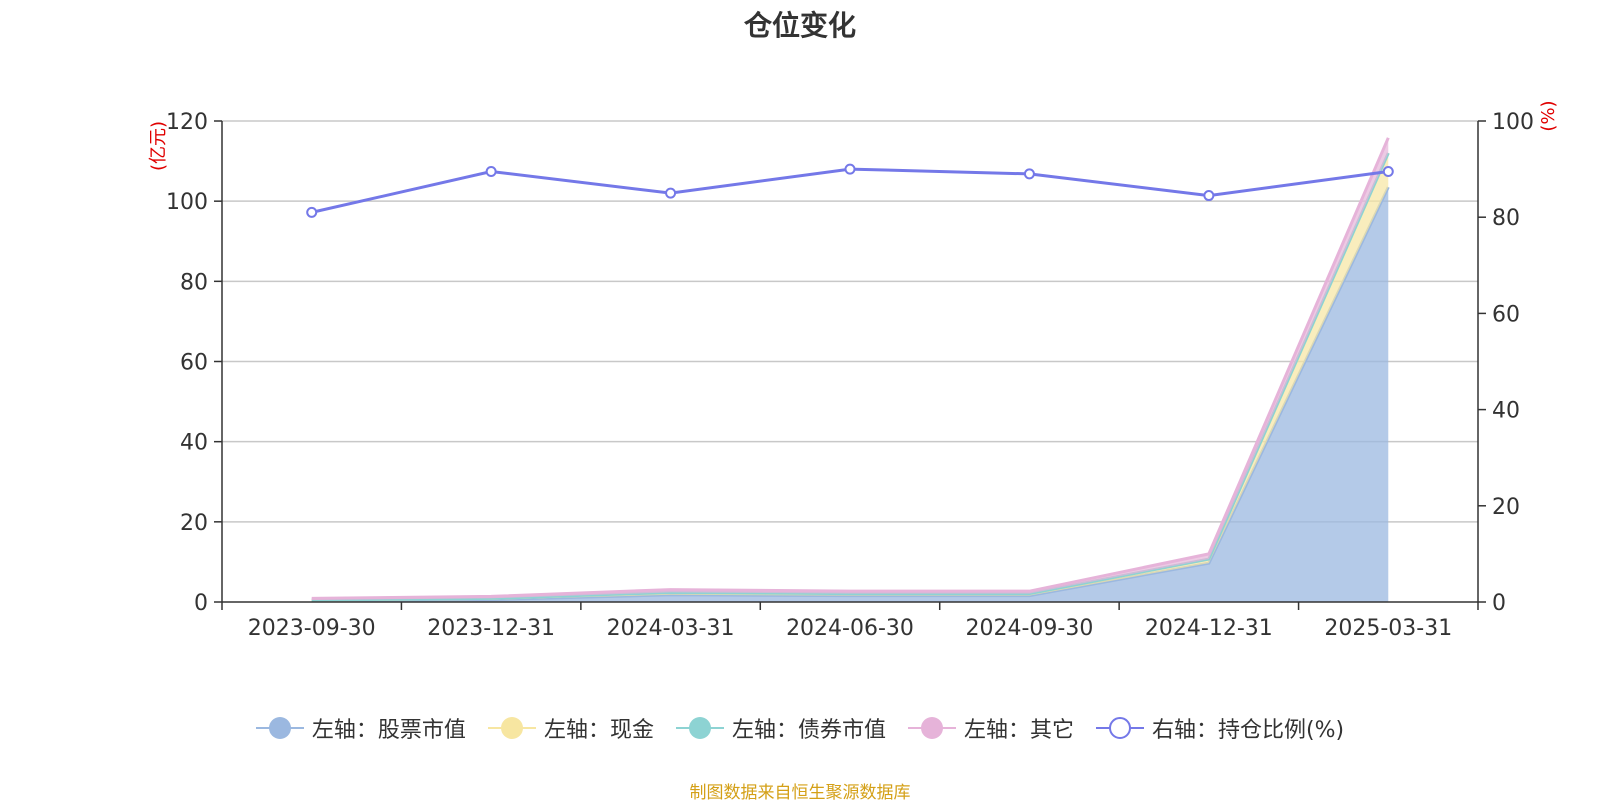 The width and height of the screenshot is (1600, 803). I want to click on left-tick-label: 120, so click(187, 122).